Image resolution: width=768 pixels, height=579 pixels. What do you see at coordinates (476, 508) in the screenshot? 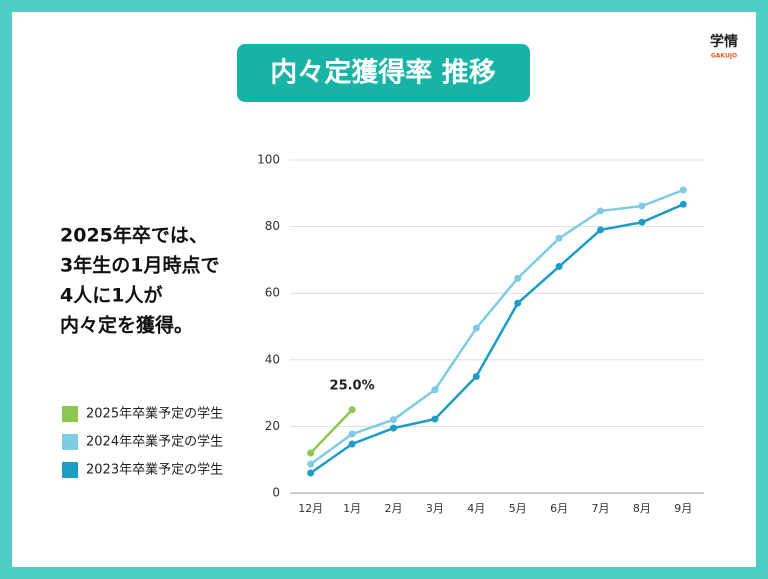
I see `x-tick-label: 4月` at bounding box center [476, 508].